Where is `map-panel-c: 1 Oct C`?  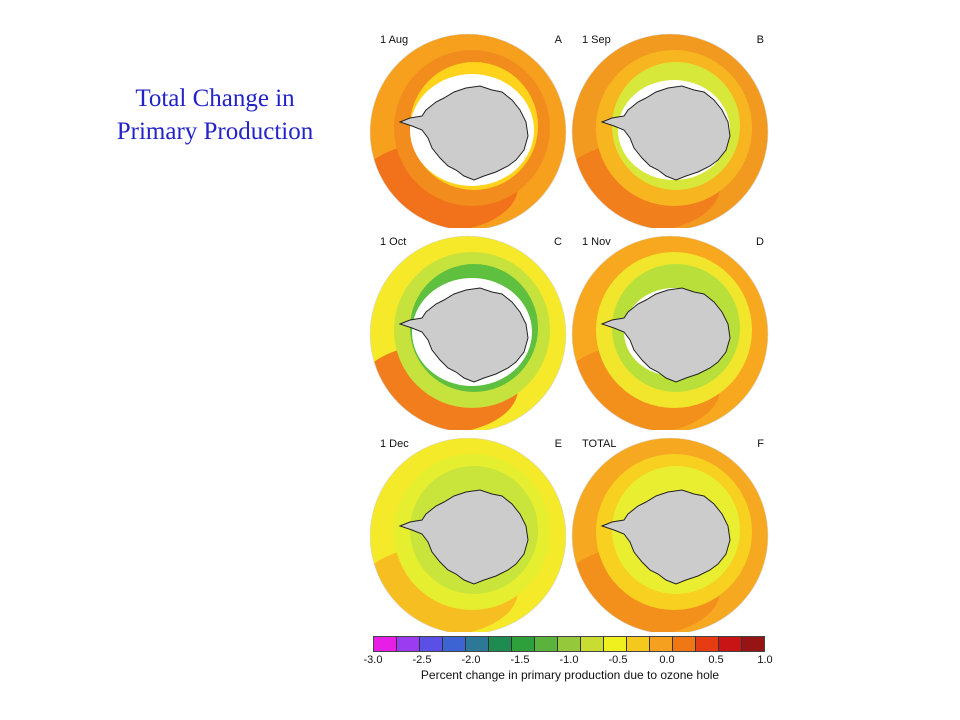 map-panel-c: 1 Oct C is located at coordinates (468, 330).